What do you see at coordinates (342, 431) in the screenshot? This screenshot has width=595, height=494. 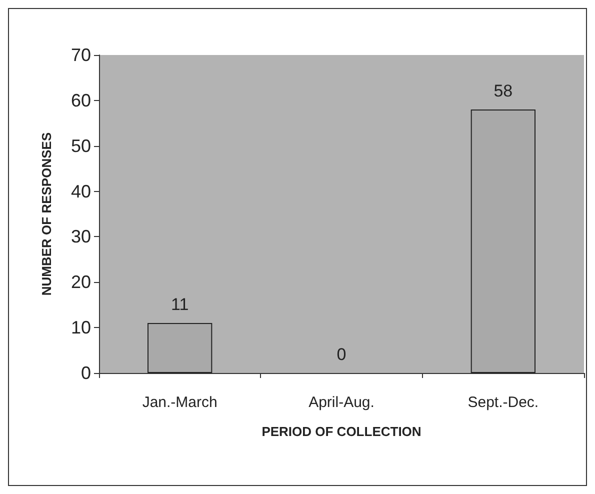 I see `x-axis-title: PERIOD OF COLLECTION` at bounding box center [342, 431].